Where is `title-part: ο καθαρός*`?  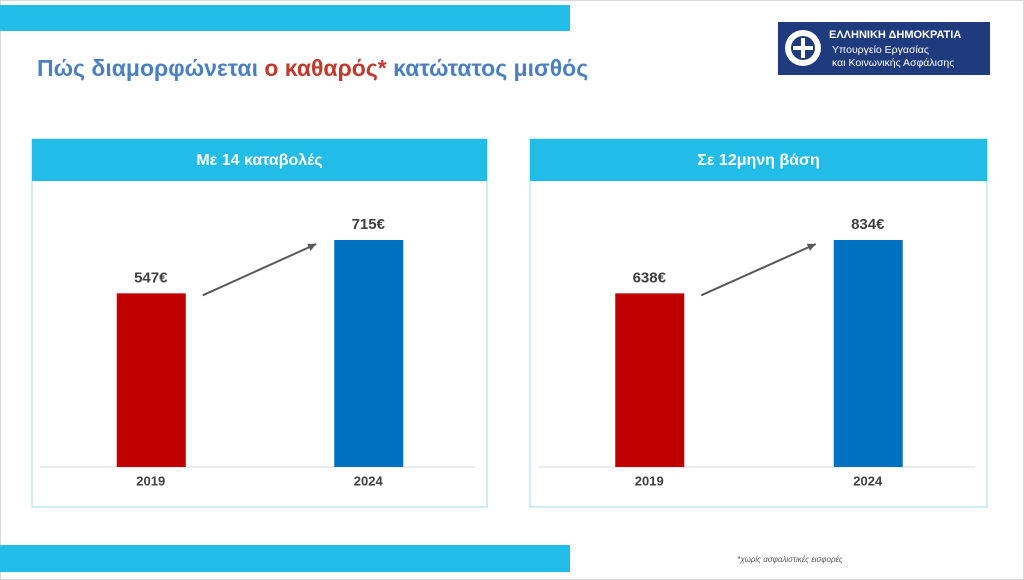
title-part: ο καθαρός* is located at coordinates (325, 68).